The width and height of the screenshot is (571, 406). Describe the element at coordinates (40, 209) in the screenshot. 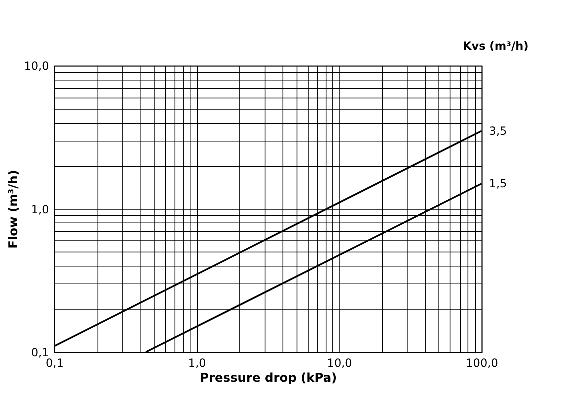

I see `y-tick-label: 1,0` at that location.